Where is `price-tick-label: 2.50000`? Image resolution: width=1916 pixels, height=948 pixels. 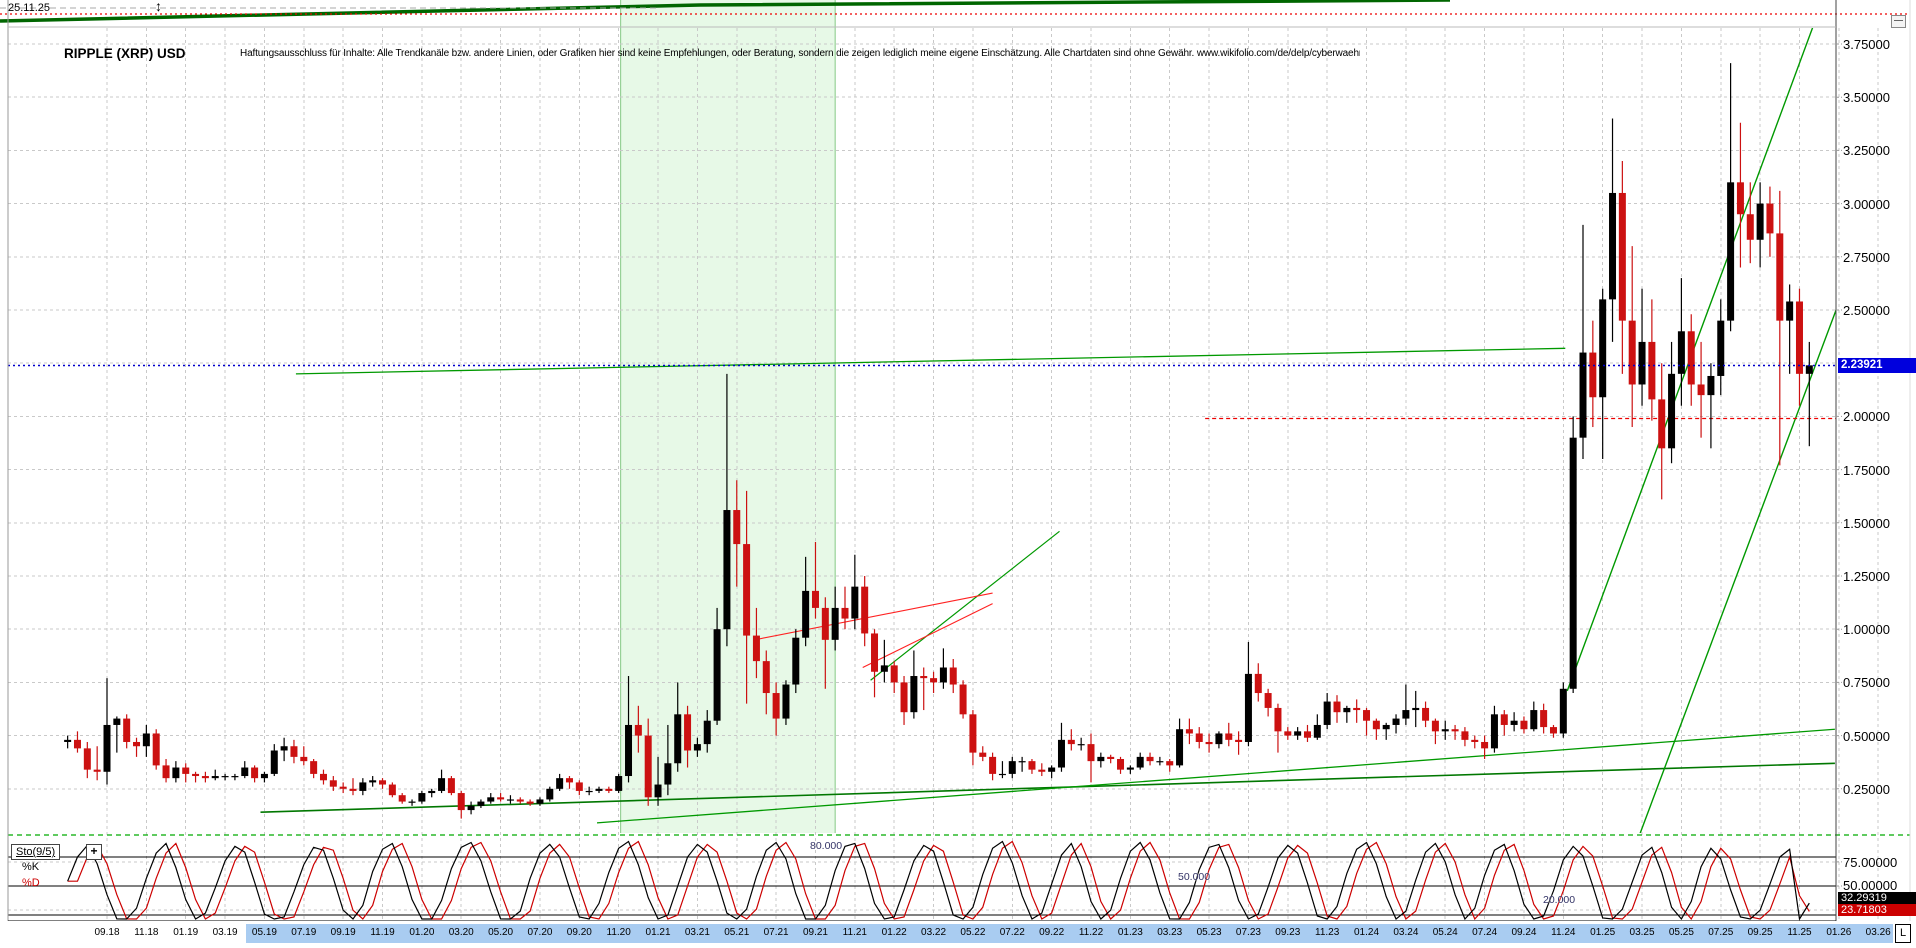
price-tick-label: 2.50000 is located at coordinates (1866, 310).